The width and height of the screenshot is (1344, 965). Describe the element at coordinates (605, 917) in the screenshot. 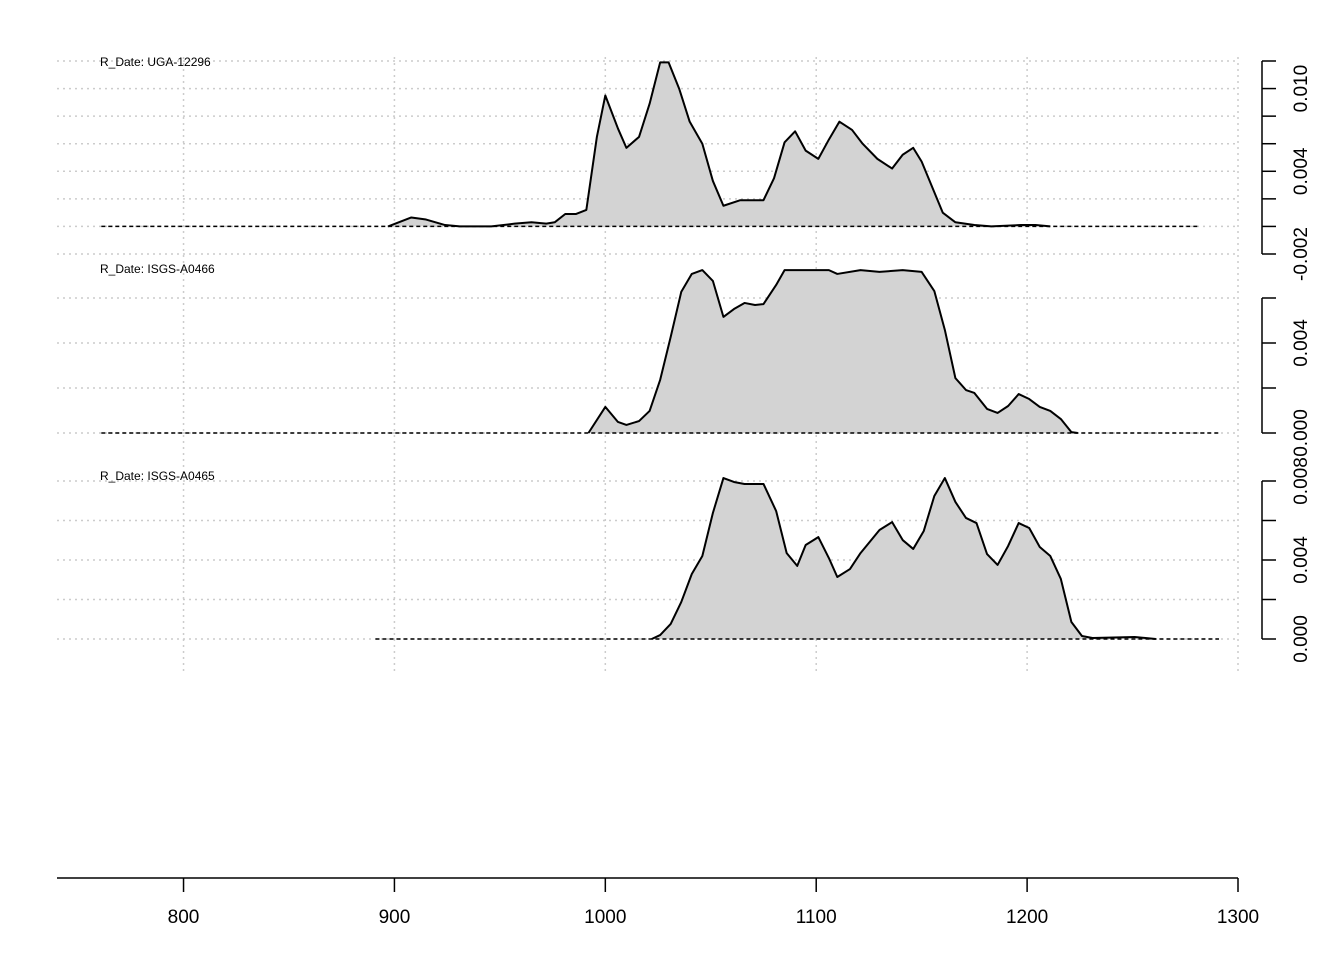

I see `x-tick-label: 1000` at that location.